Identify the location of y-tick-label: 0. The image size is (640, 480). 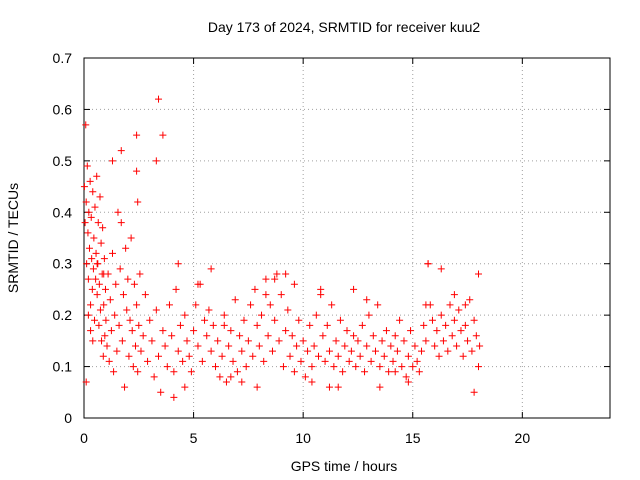
(68, 418).